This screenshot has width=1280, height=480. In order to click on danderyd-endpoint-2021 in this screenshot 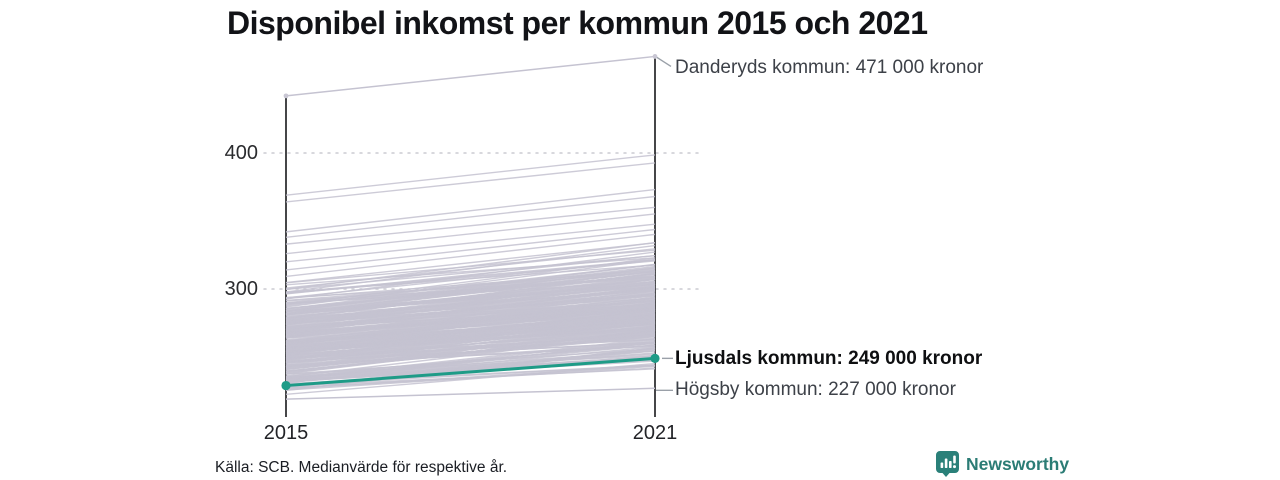, I will do `click(655, 56)`.